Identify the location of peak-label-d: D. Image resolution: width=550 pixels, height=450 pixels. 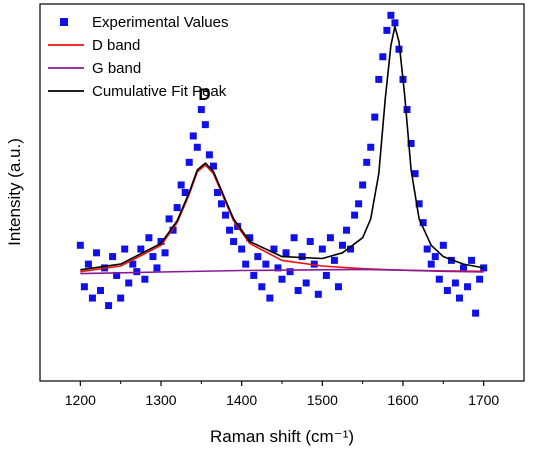
(204, 94).